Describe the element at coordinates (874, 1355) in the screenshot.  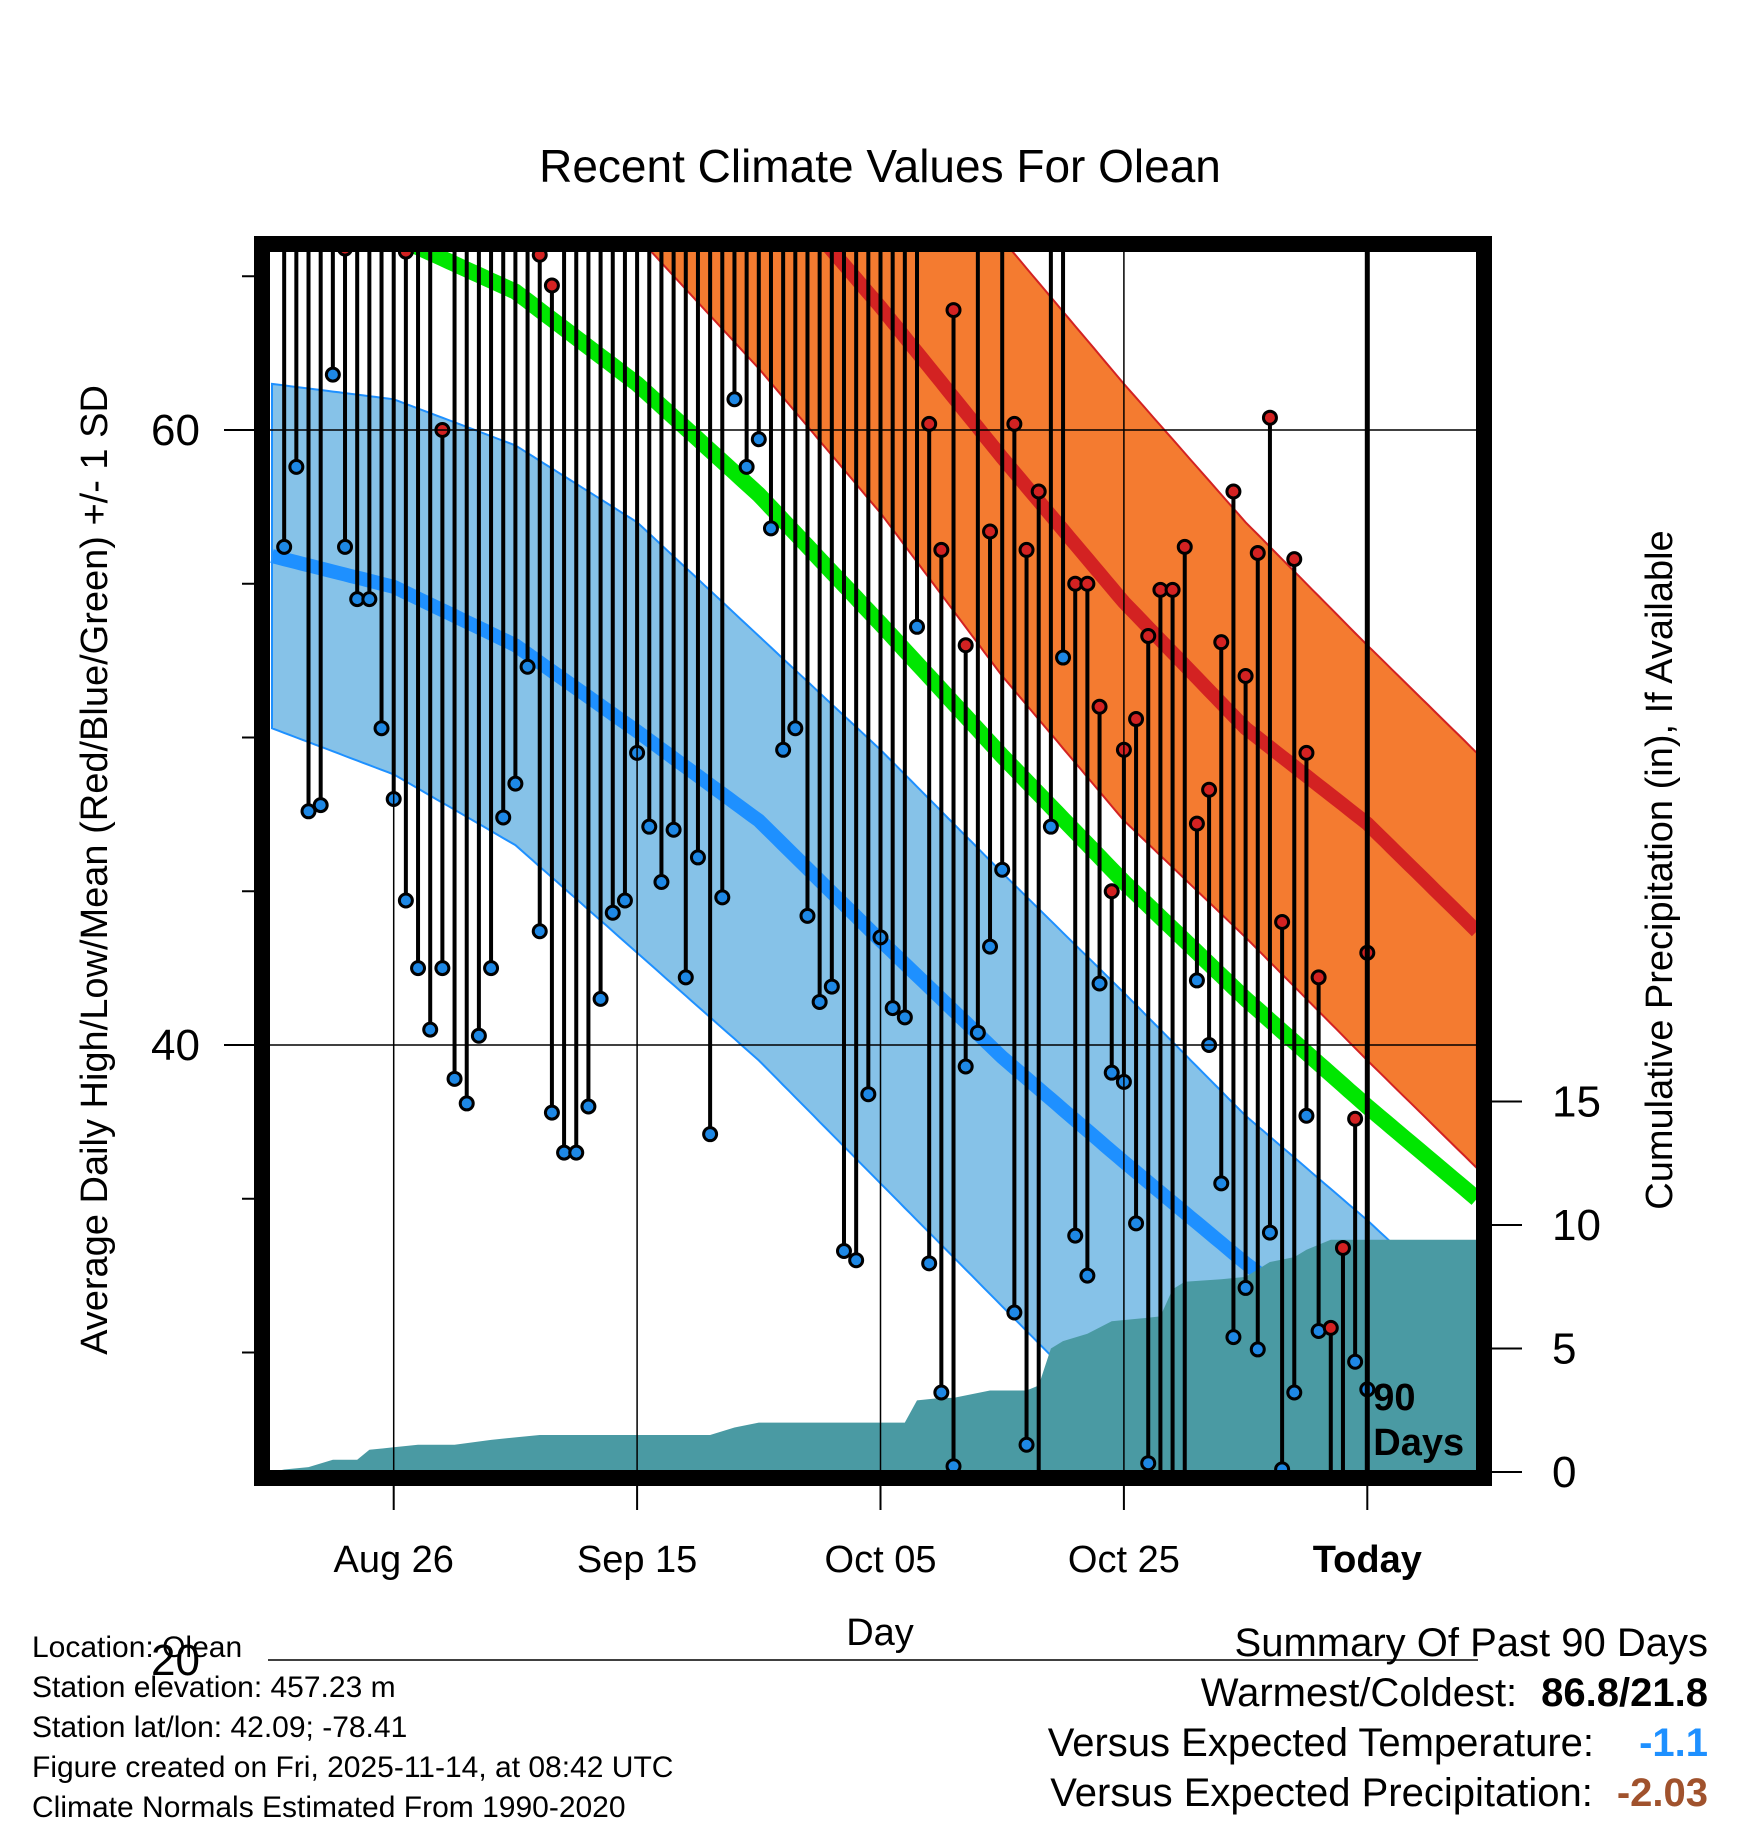
I see `precip-area` at that location.